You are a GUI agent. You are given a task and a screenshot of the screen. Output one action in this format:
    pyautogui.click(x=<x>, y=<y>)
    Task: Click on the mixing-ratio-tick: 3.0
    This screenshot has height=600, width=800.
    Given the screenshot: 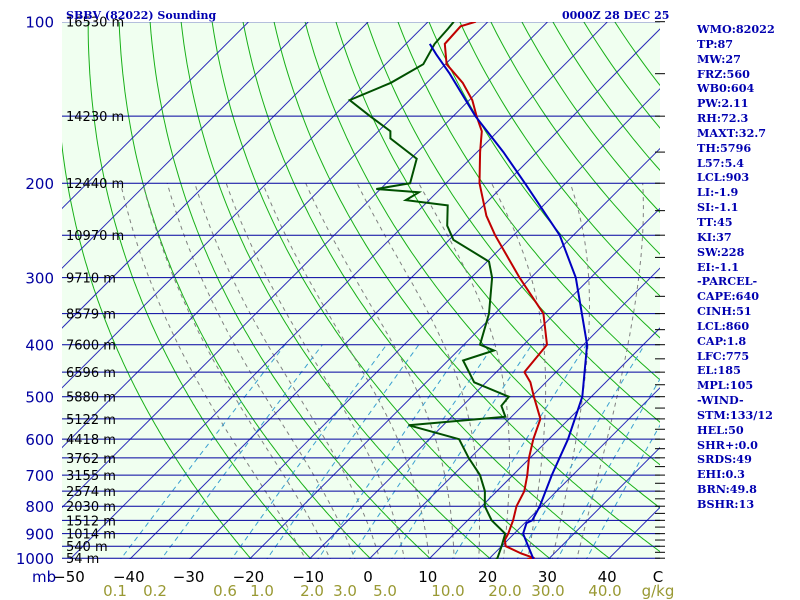 What is the action you would take?
    pyautogui.click(x=345, y=591)
    